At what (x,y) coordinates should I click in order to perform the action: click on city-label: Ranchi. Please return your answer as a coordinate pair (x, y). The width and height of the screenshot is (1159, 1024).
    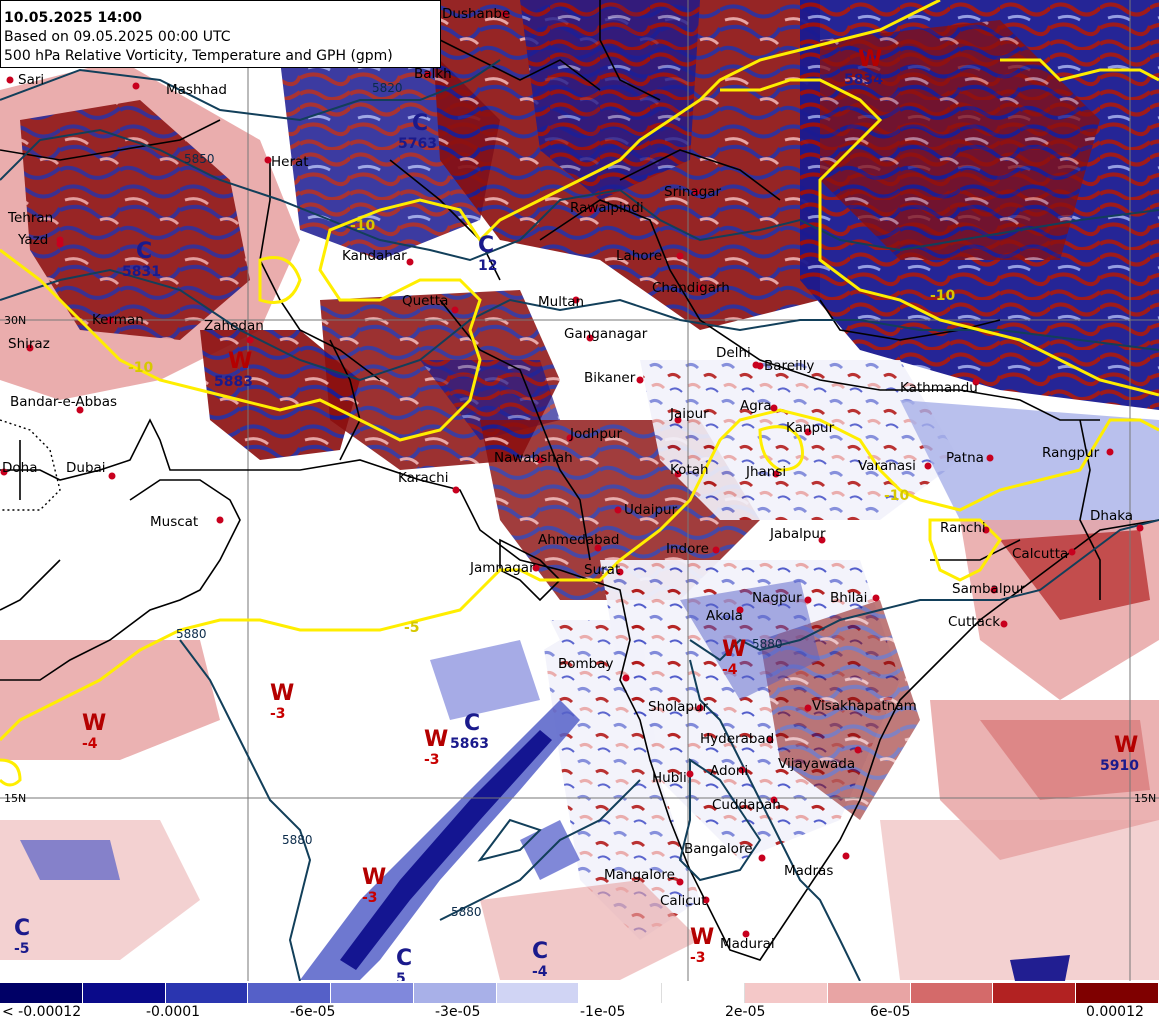
    Looking at the image, I should click on (963, 528).